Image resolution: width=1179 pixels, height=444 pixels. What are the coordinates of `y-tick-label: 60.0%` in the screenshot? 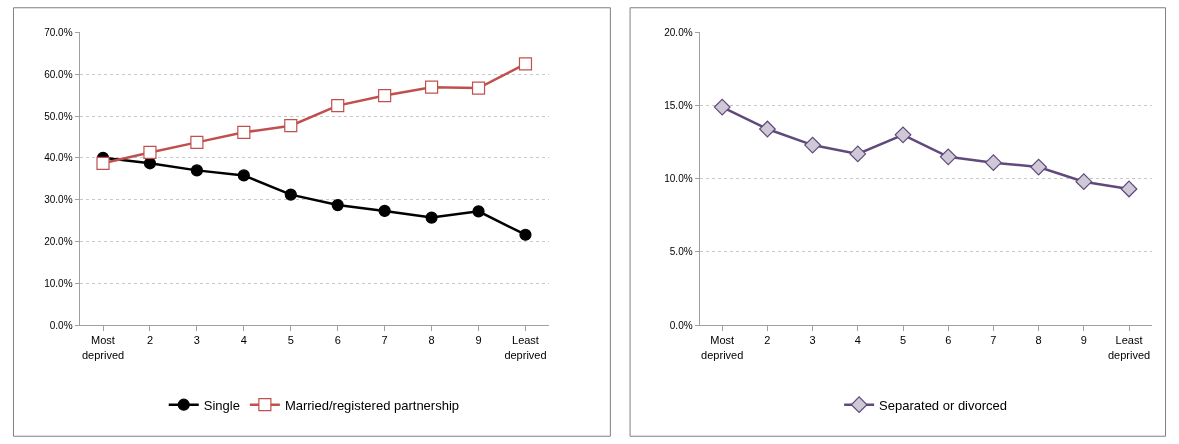 It's located at (58, 74).